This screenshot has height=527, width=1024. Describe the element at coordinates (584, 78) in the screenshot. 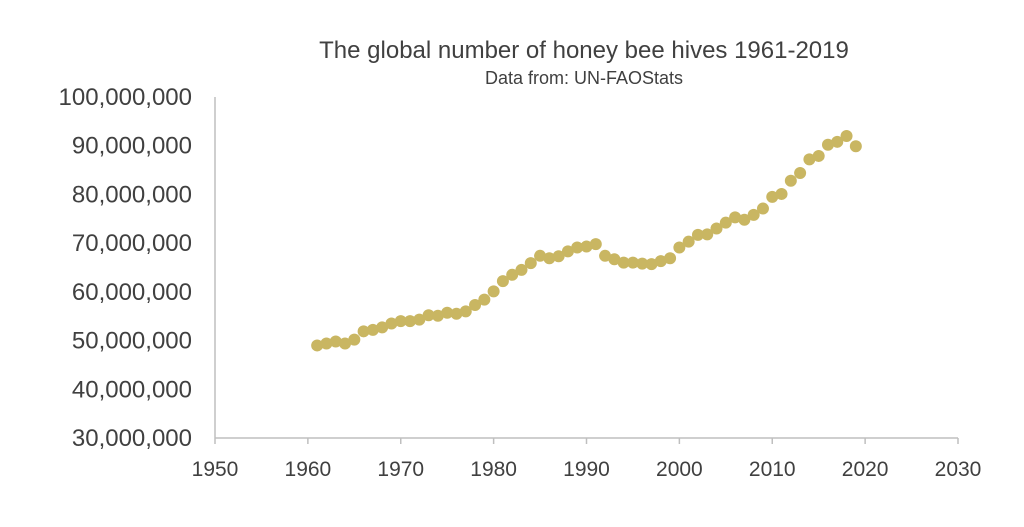

I see `chart-subtitle: Data from: UN-FAOStats` at that location.